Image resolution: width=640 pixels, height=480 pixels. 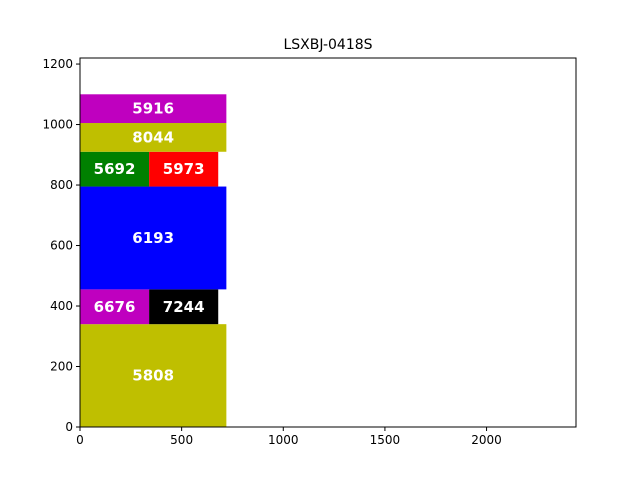 I want to click on bar-label-5: 5973, so click(x=184, y=169).